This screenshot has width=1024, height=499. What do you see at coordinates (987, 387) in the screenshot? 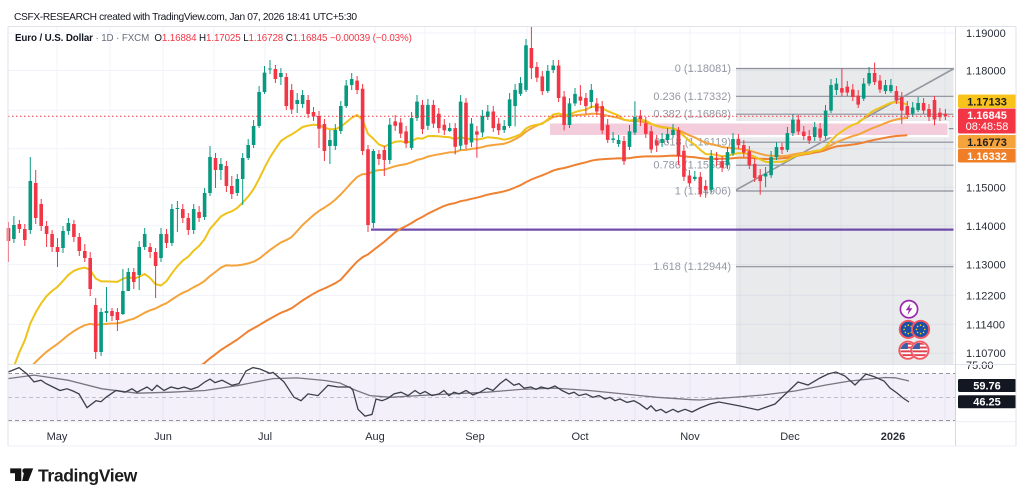
I see `svg-text: 59.76` at bounding box center [987, 387].